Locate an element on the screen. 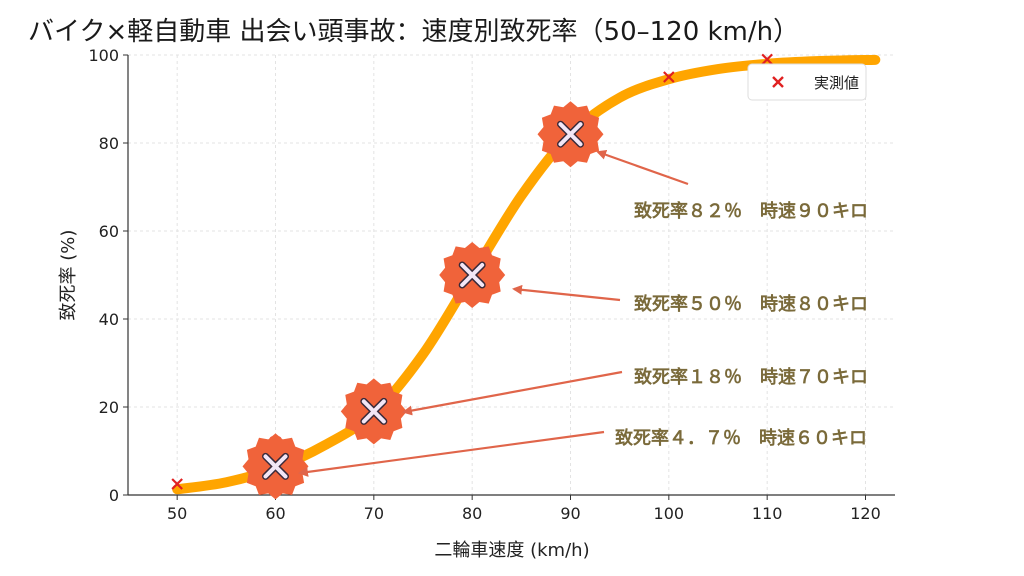  y-tick-label: 40 is located at coordinates (109, 319).